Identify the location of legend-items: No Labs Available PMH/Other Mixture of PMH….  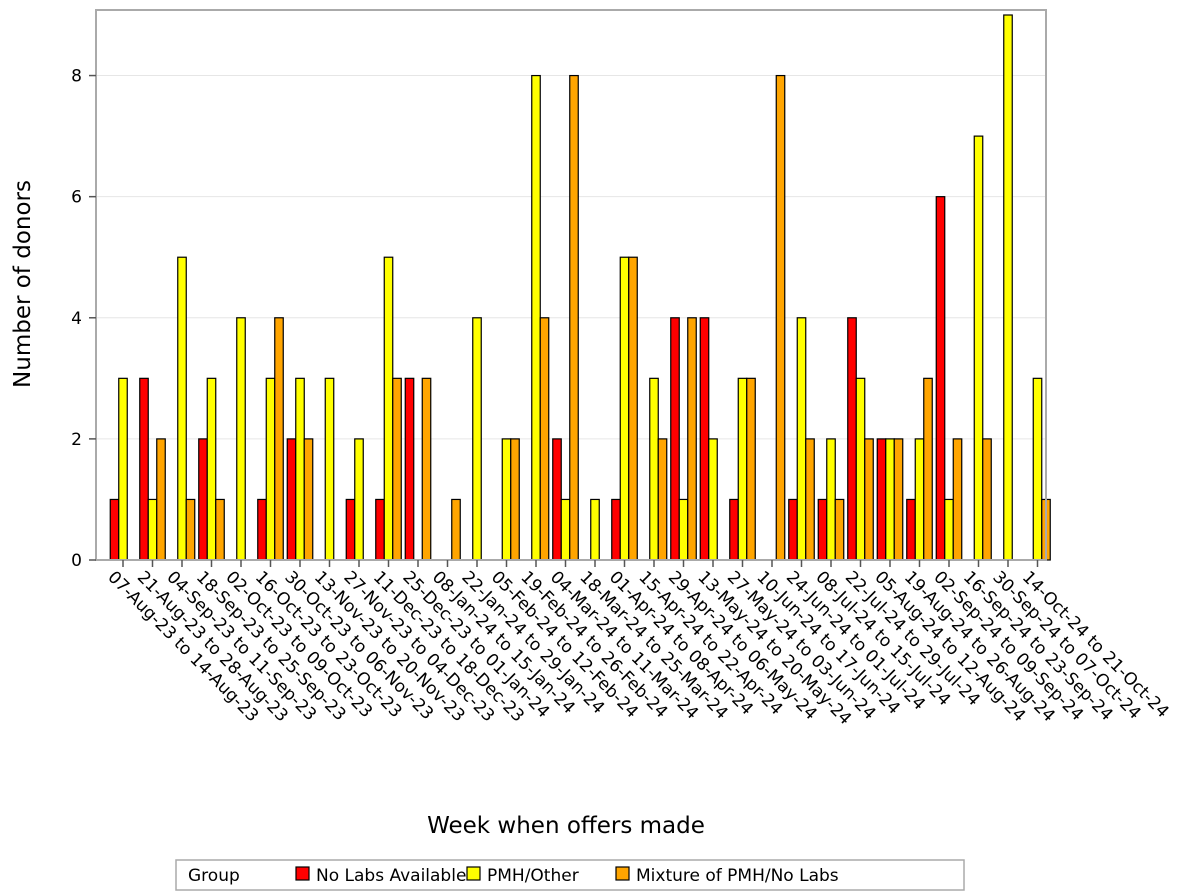
(567, 876).